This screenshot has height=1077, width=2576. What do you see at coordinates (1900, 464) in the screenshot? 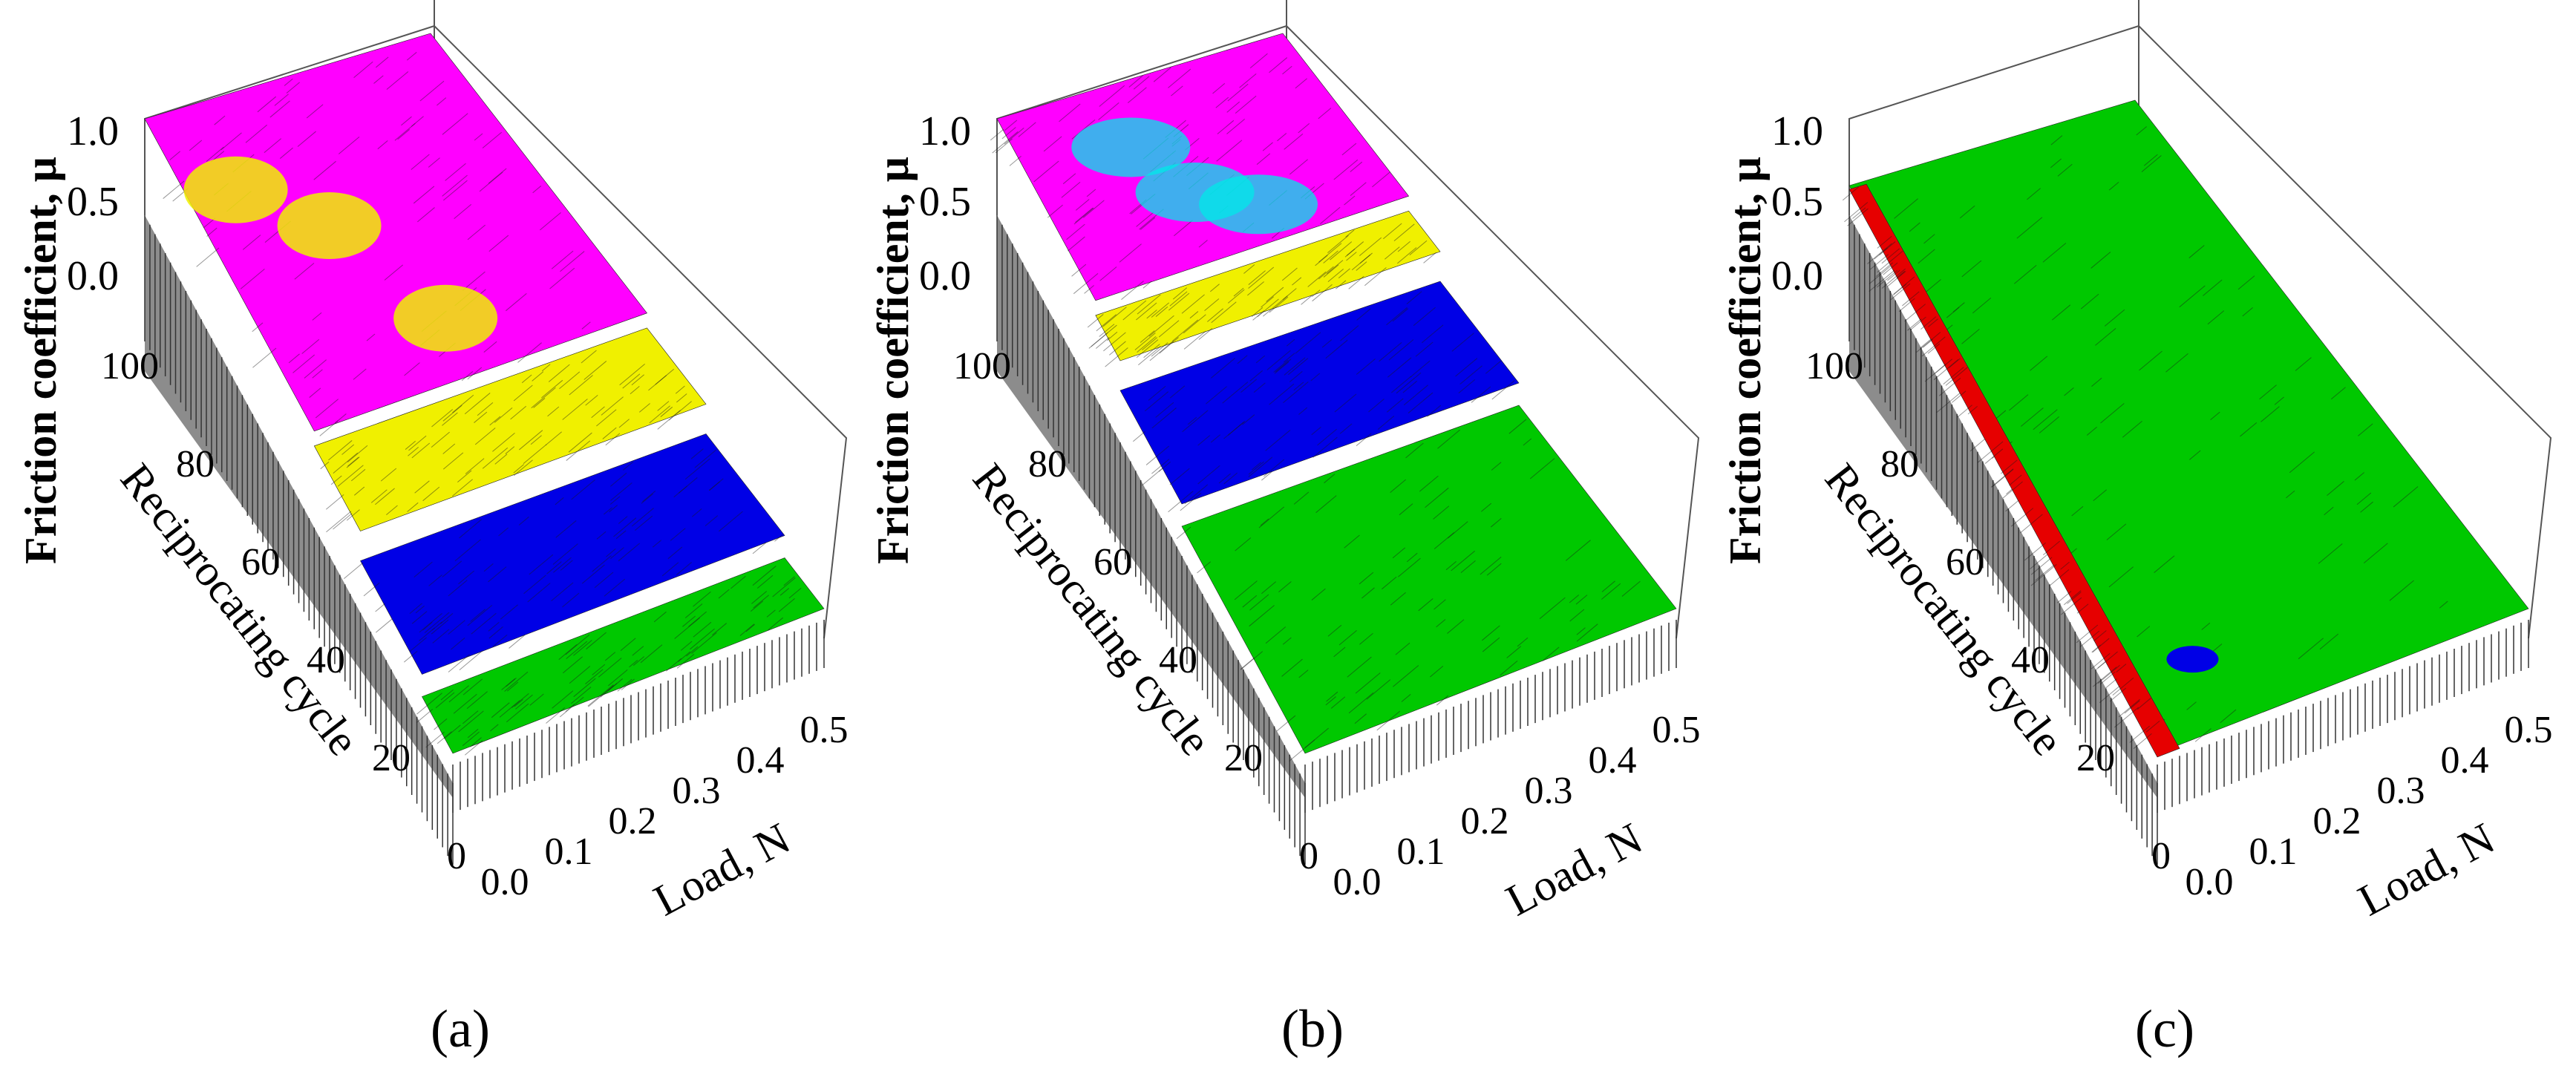
I see `y-tick-label: 80` at bounding box center [1900, 464].